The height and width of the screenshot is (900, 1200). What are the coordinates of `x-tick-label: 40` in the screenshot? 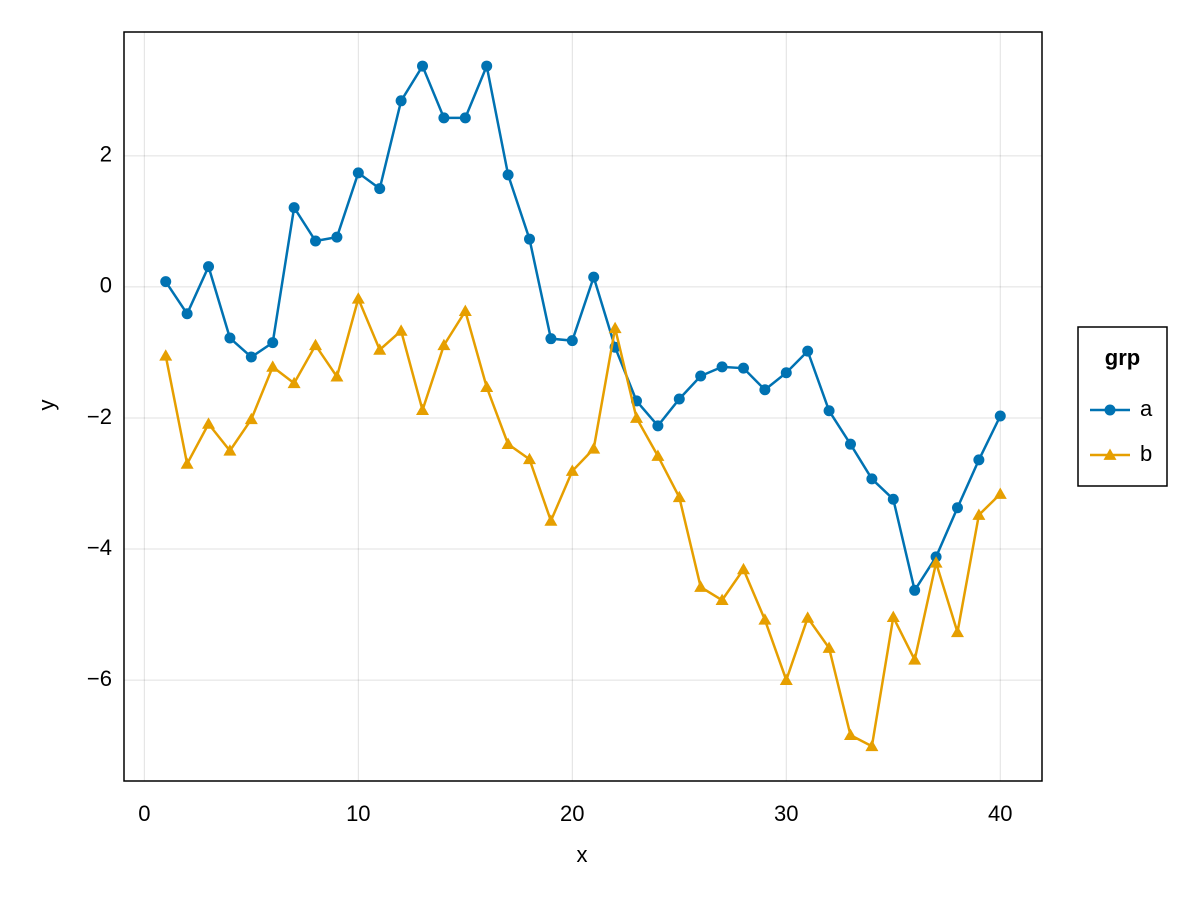 It's located at (1000, 813).